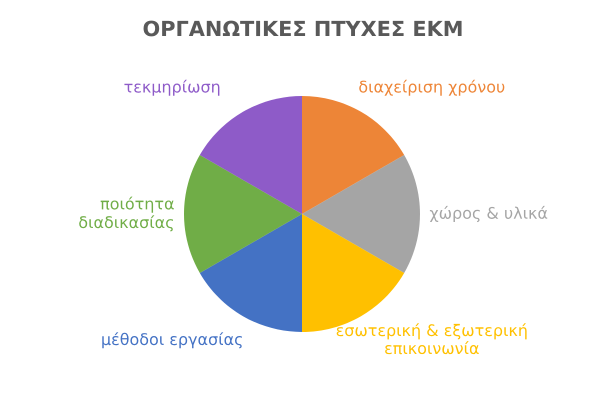 The image size is (606, 404). Describe the element at coordinates (431, 338) in the screenshot. I see `slice-label: εσωτερική & εξωτερική επικοινωνία` at that location.